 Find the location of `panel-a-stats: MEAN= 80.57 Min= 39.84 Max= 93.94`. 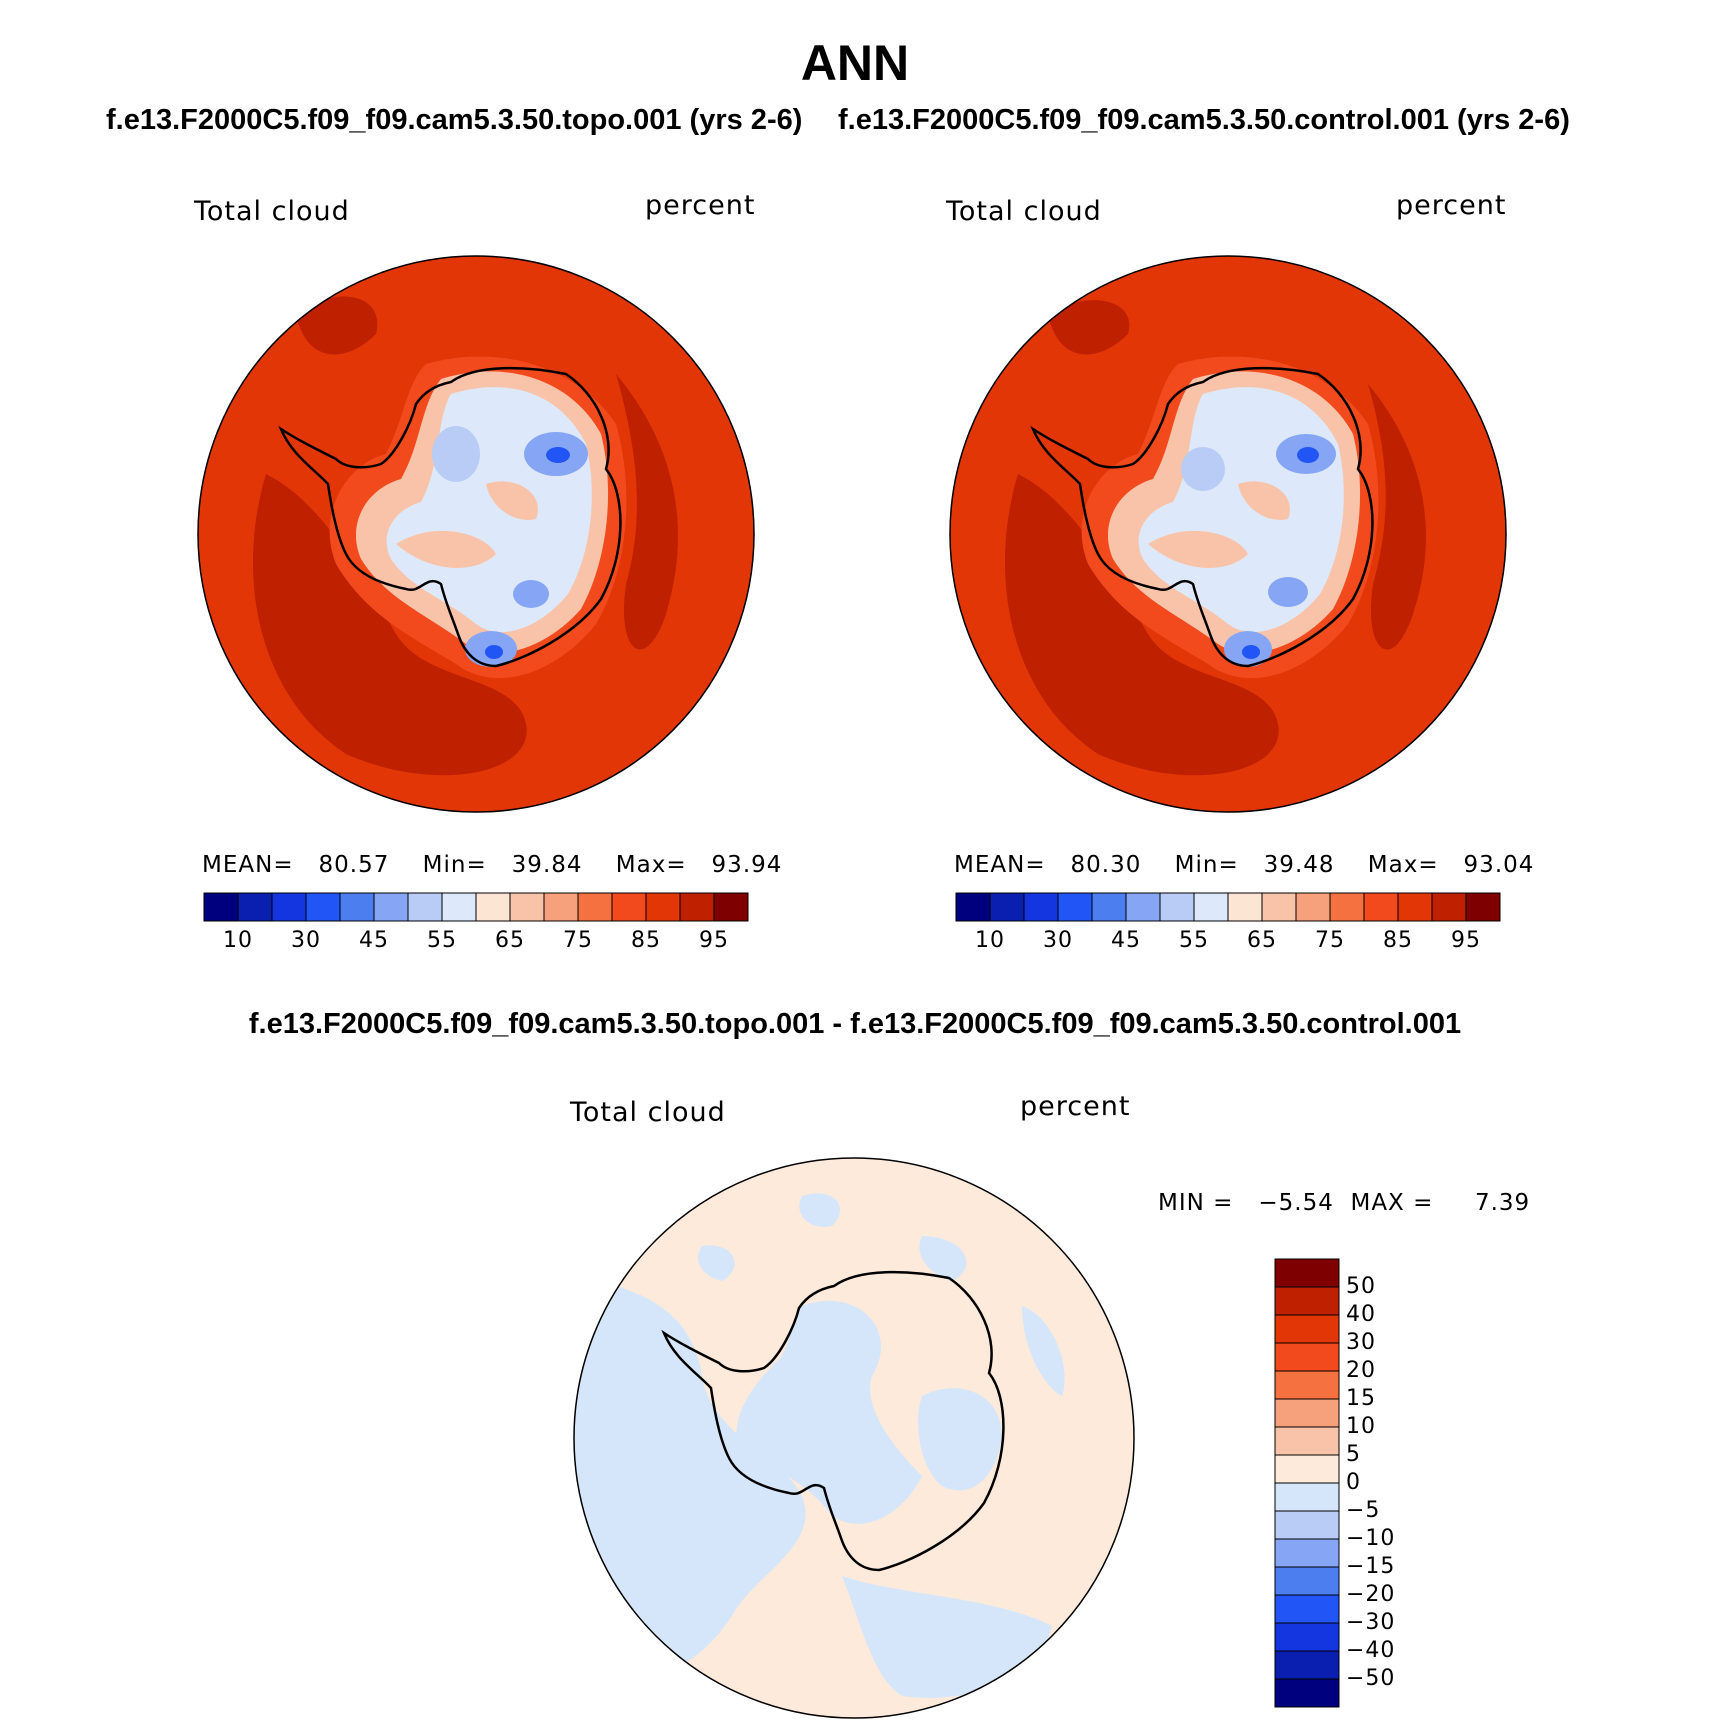

panel-a-stats: MEAN= 80.57 Min= 39.84 Max= 93.94 is located at coordinates (492, 865).